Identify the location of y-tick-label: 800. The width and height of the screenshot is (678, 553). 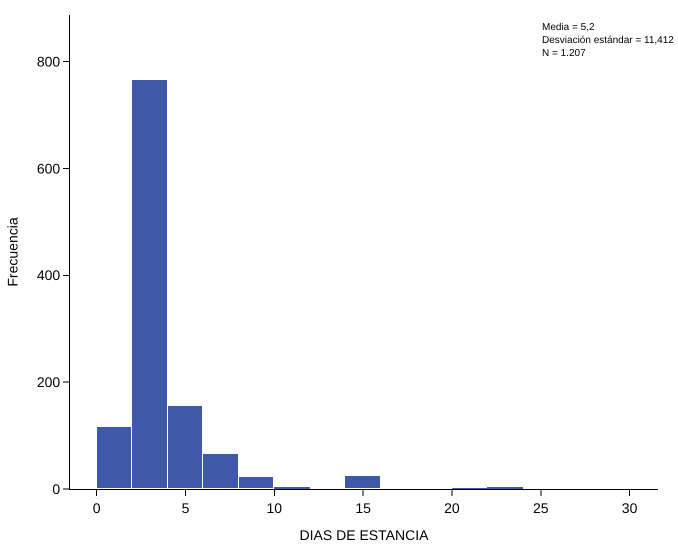
(48, 61).